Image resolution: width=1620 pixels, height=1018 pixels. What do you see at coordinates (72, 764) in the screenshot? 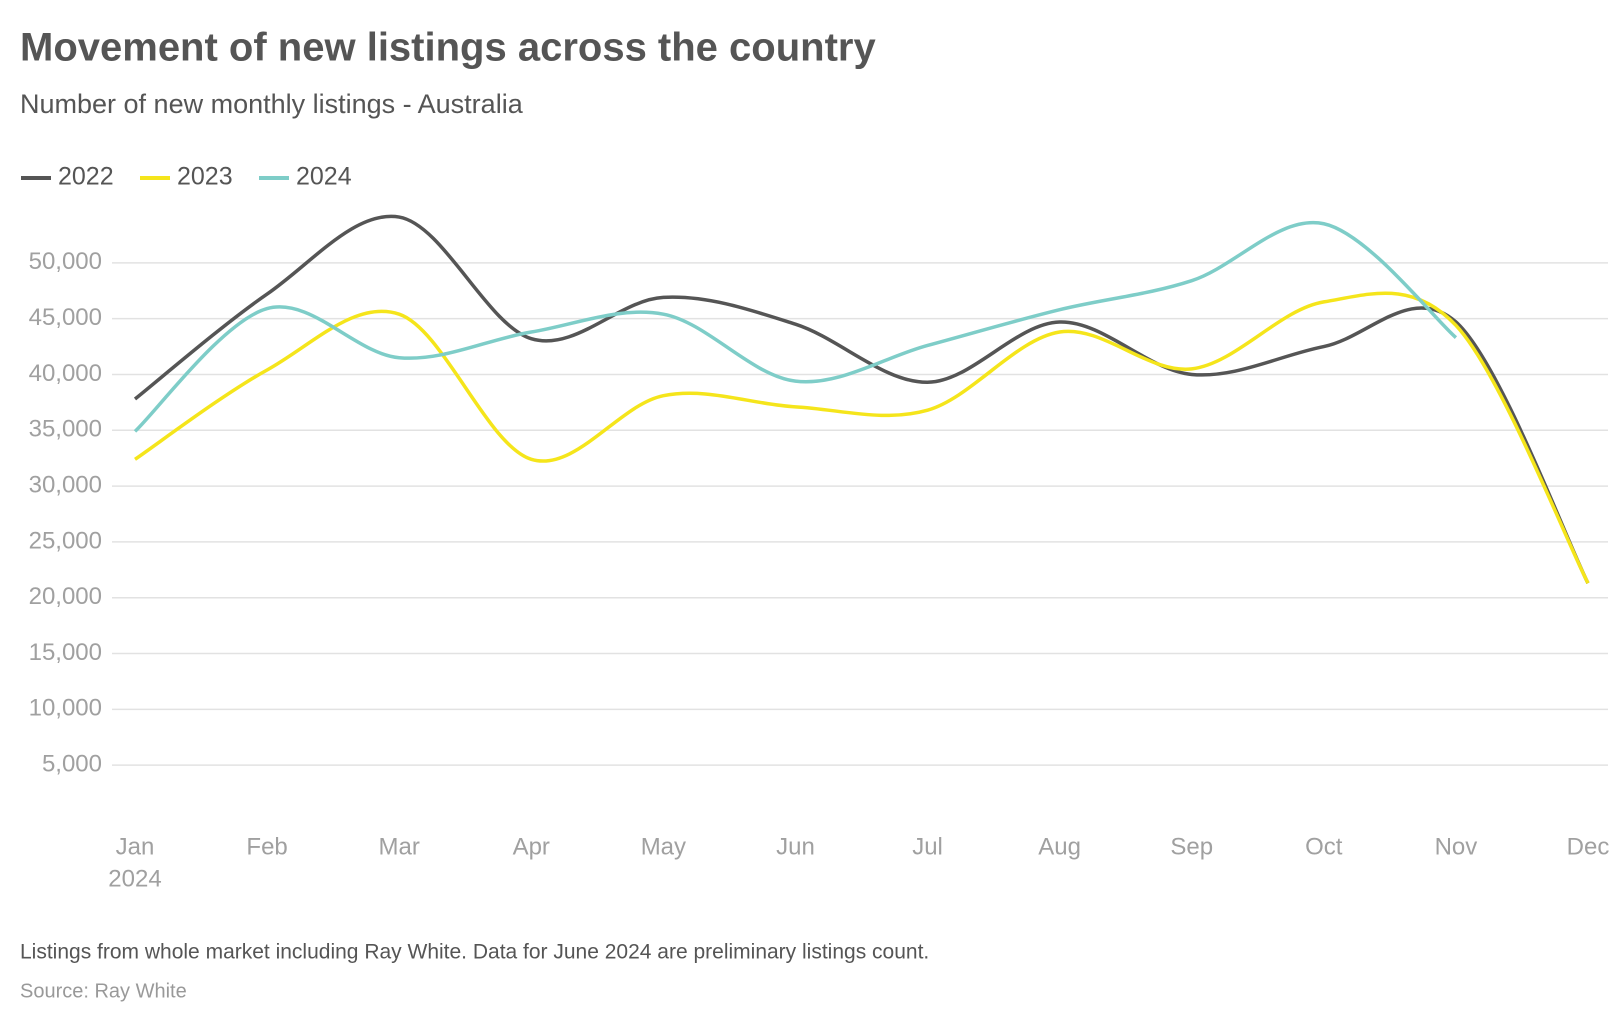
I see `y-tick-label: 5,000` at bounding box center [72, 764].